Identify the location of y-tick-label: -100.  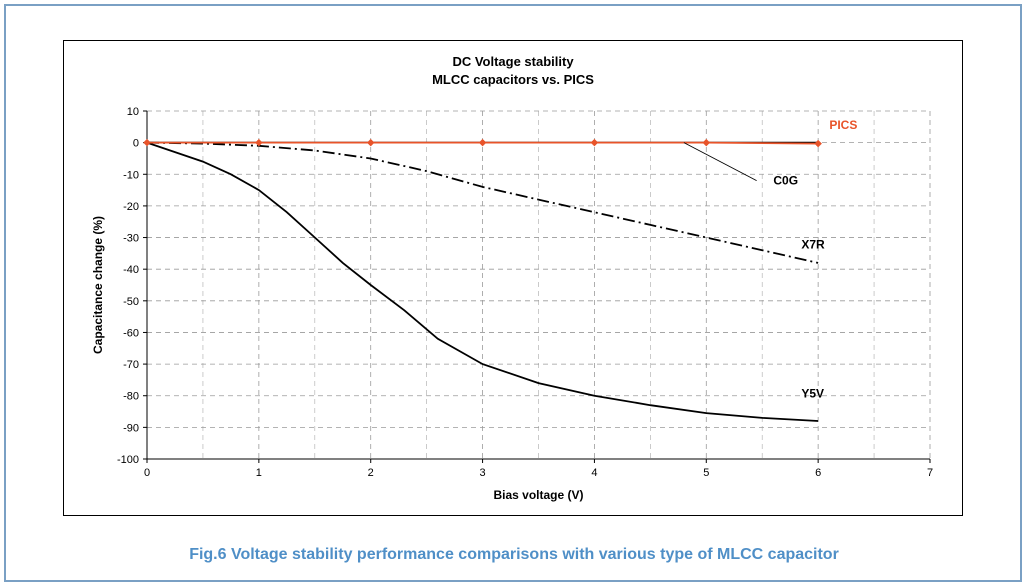
(128, 460).